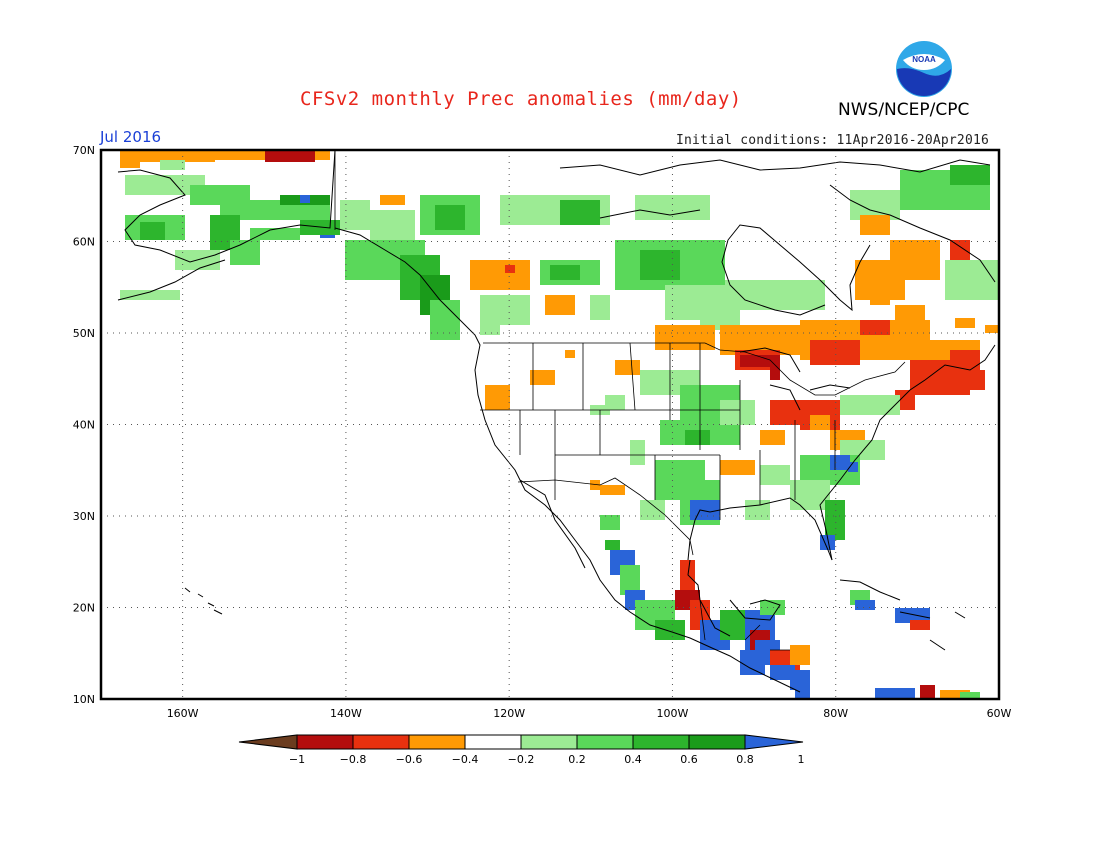  I want to click on colorbar-label: −0.6, so click(409, 759).